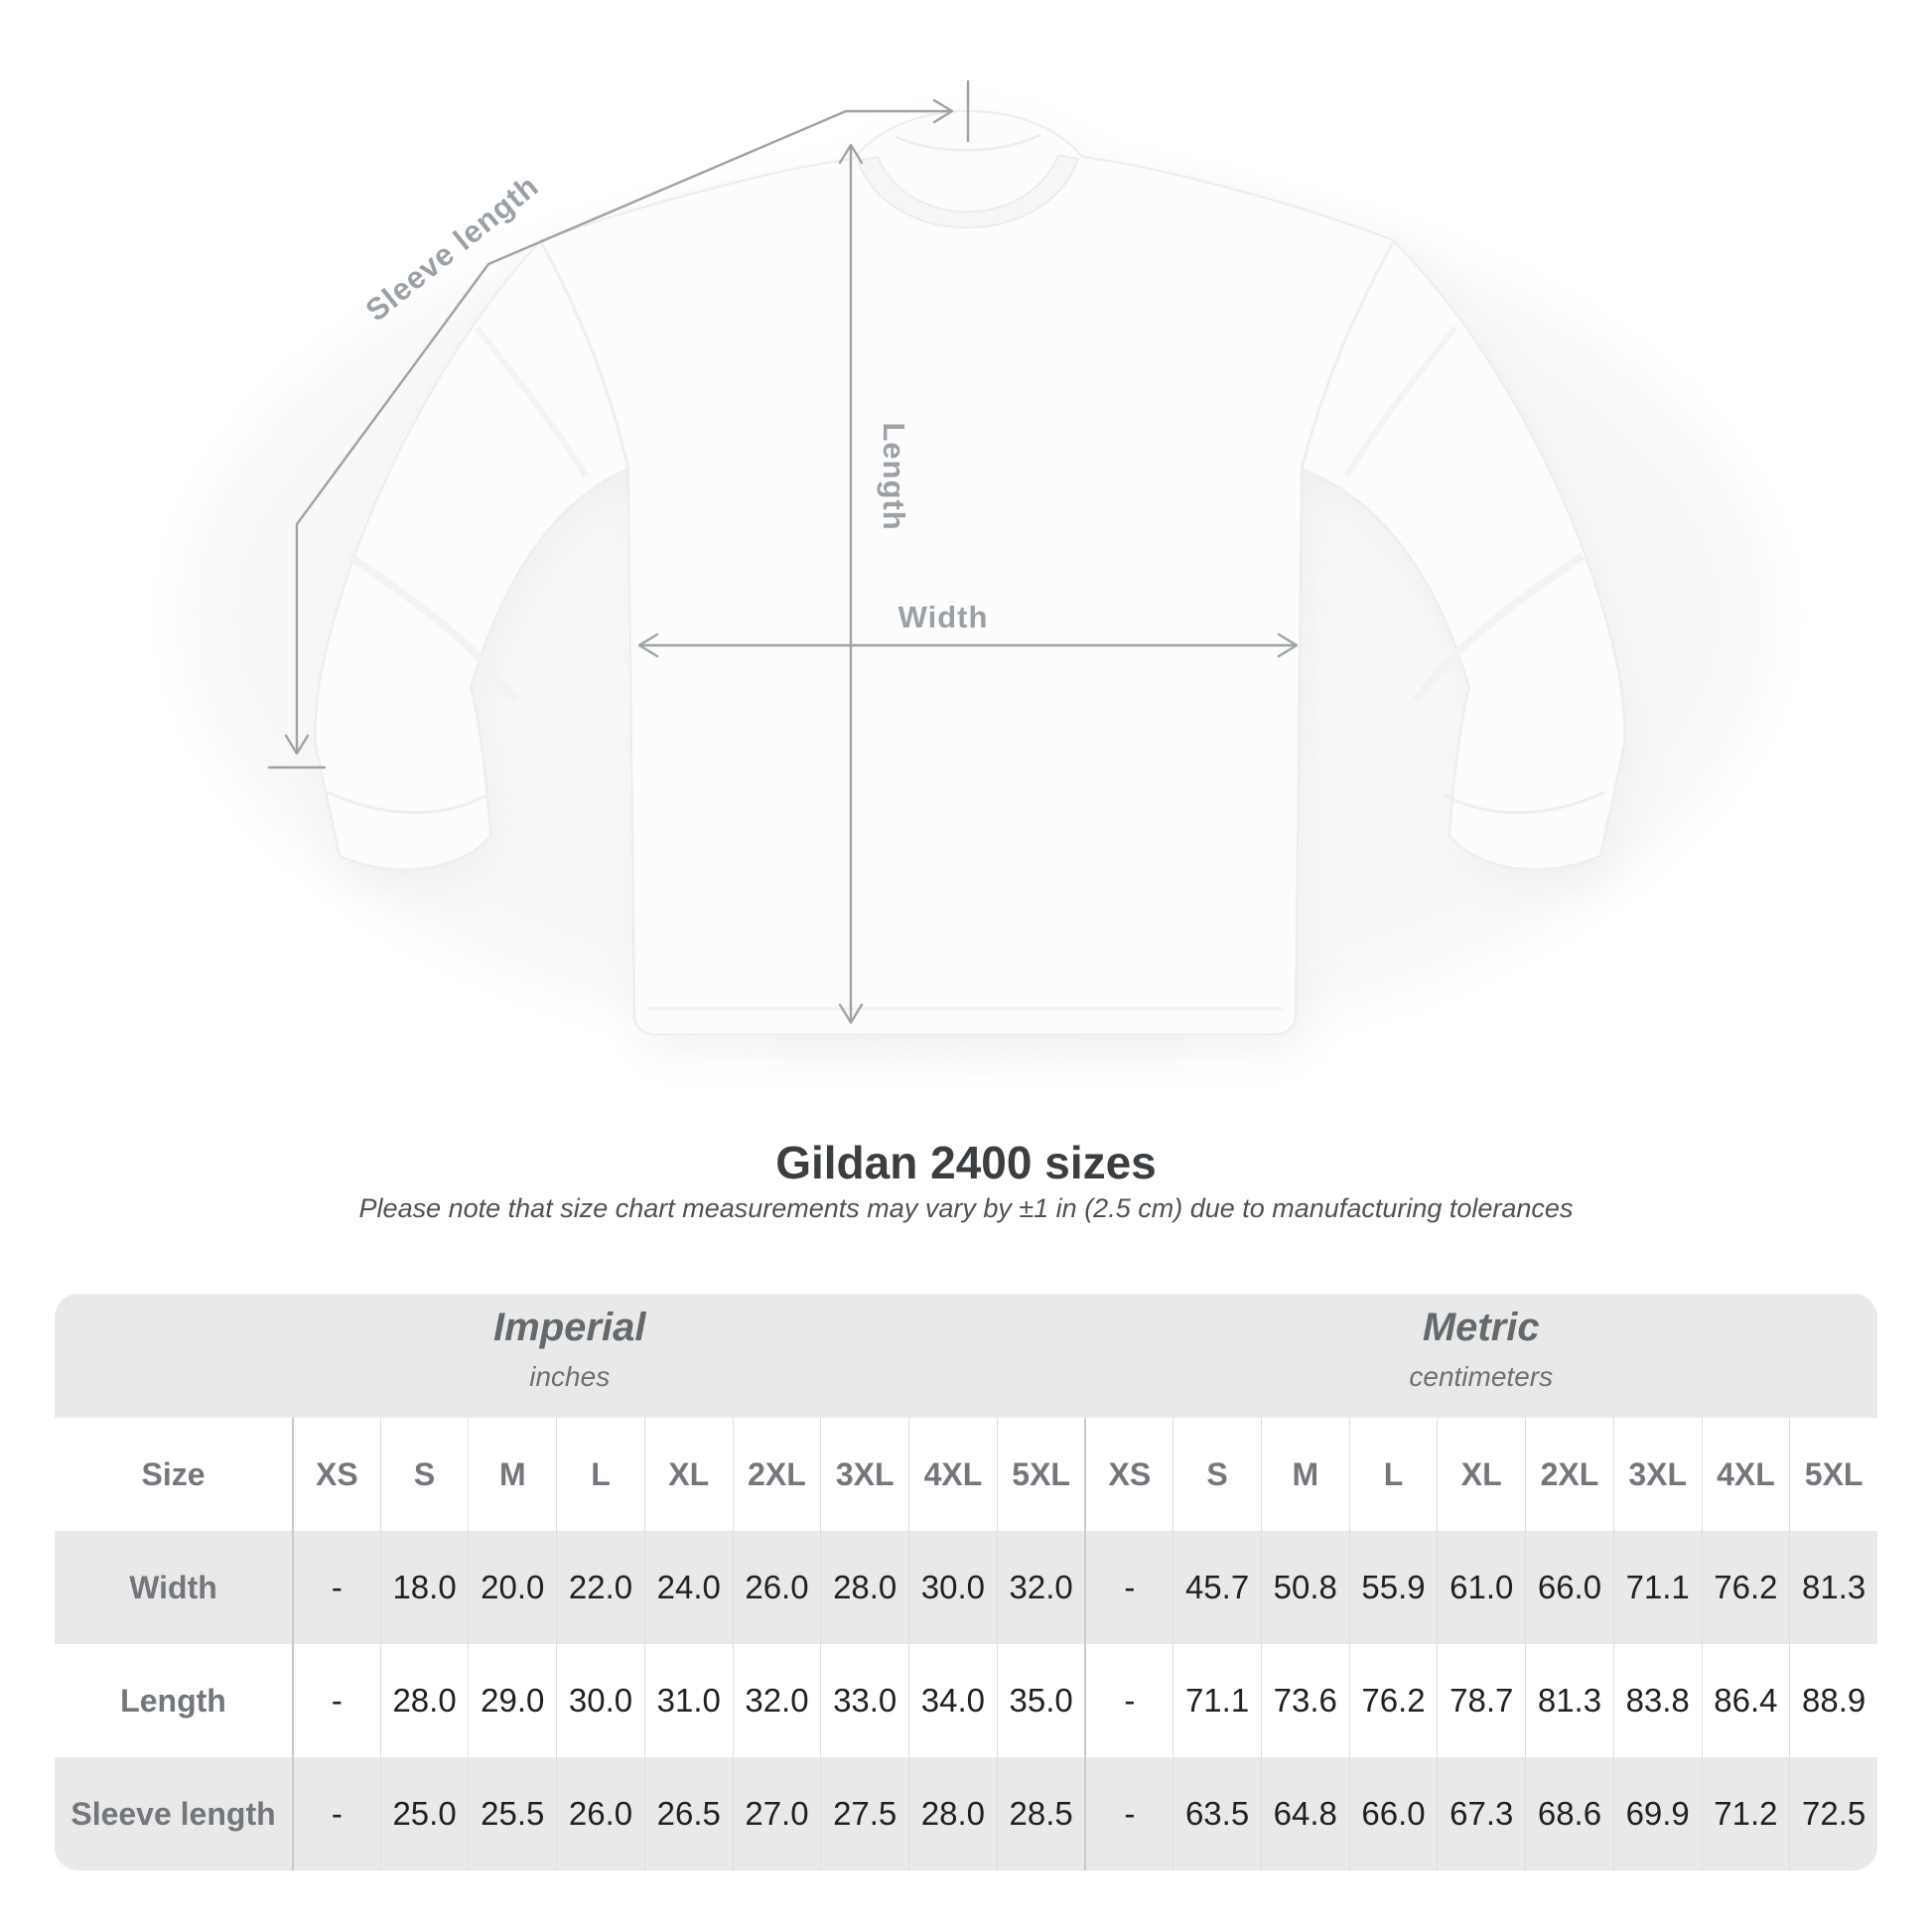  I want to click on metric-unit: centimeters, so click(1481, 1377).